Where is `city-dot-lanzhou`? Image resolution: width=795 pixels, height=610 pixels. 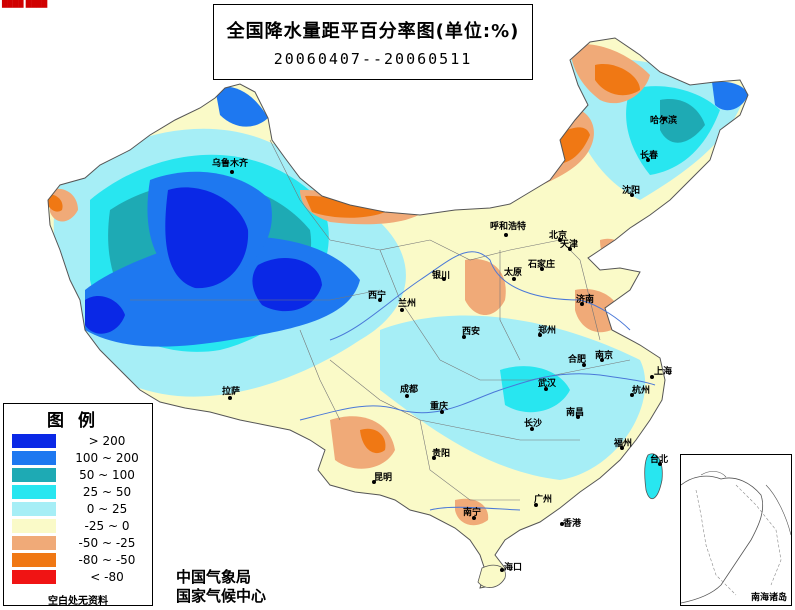 city-dot-lanzhou is located at coordinates (402, 310).